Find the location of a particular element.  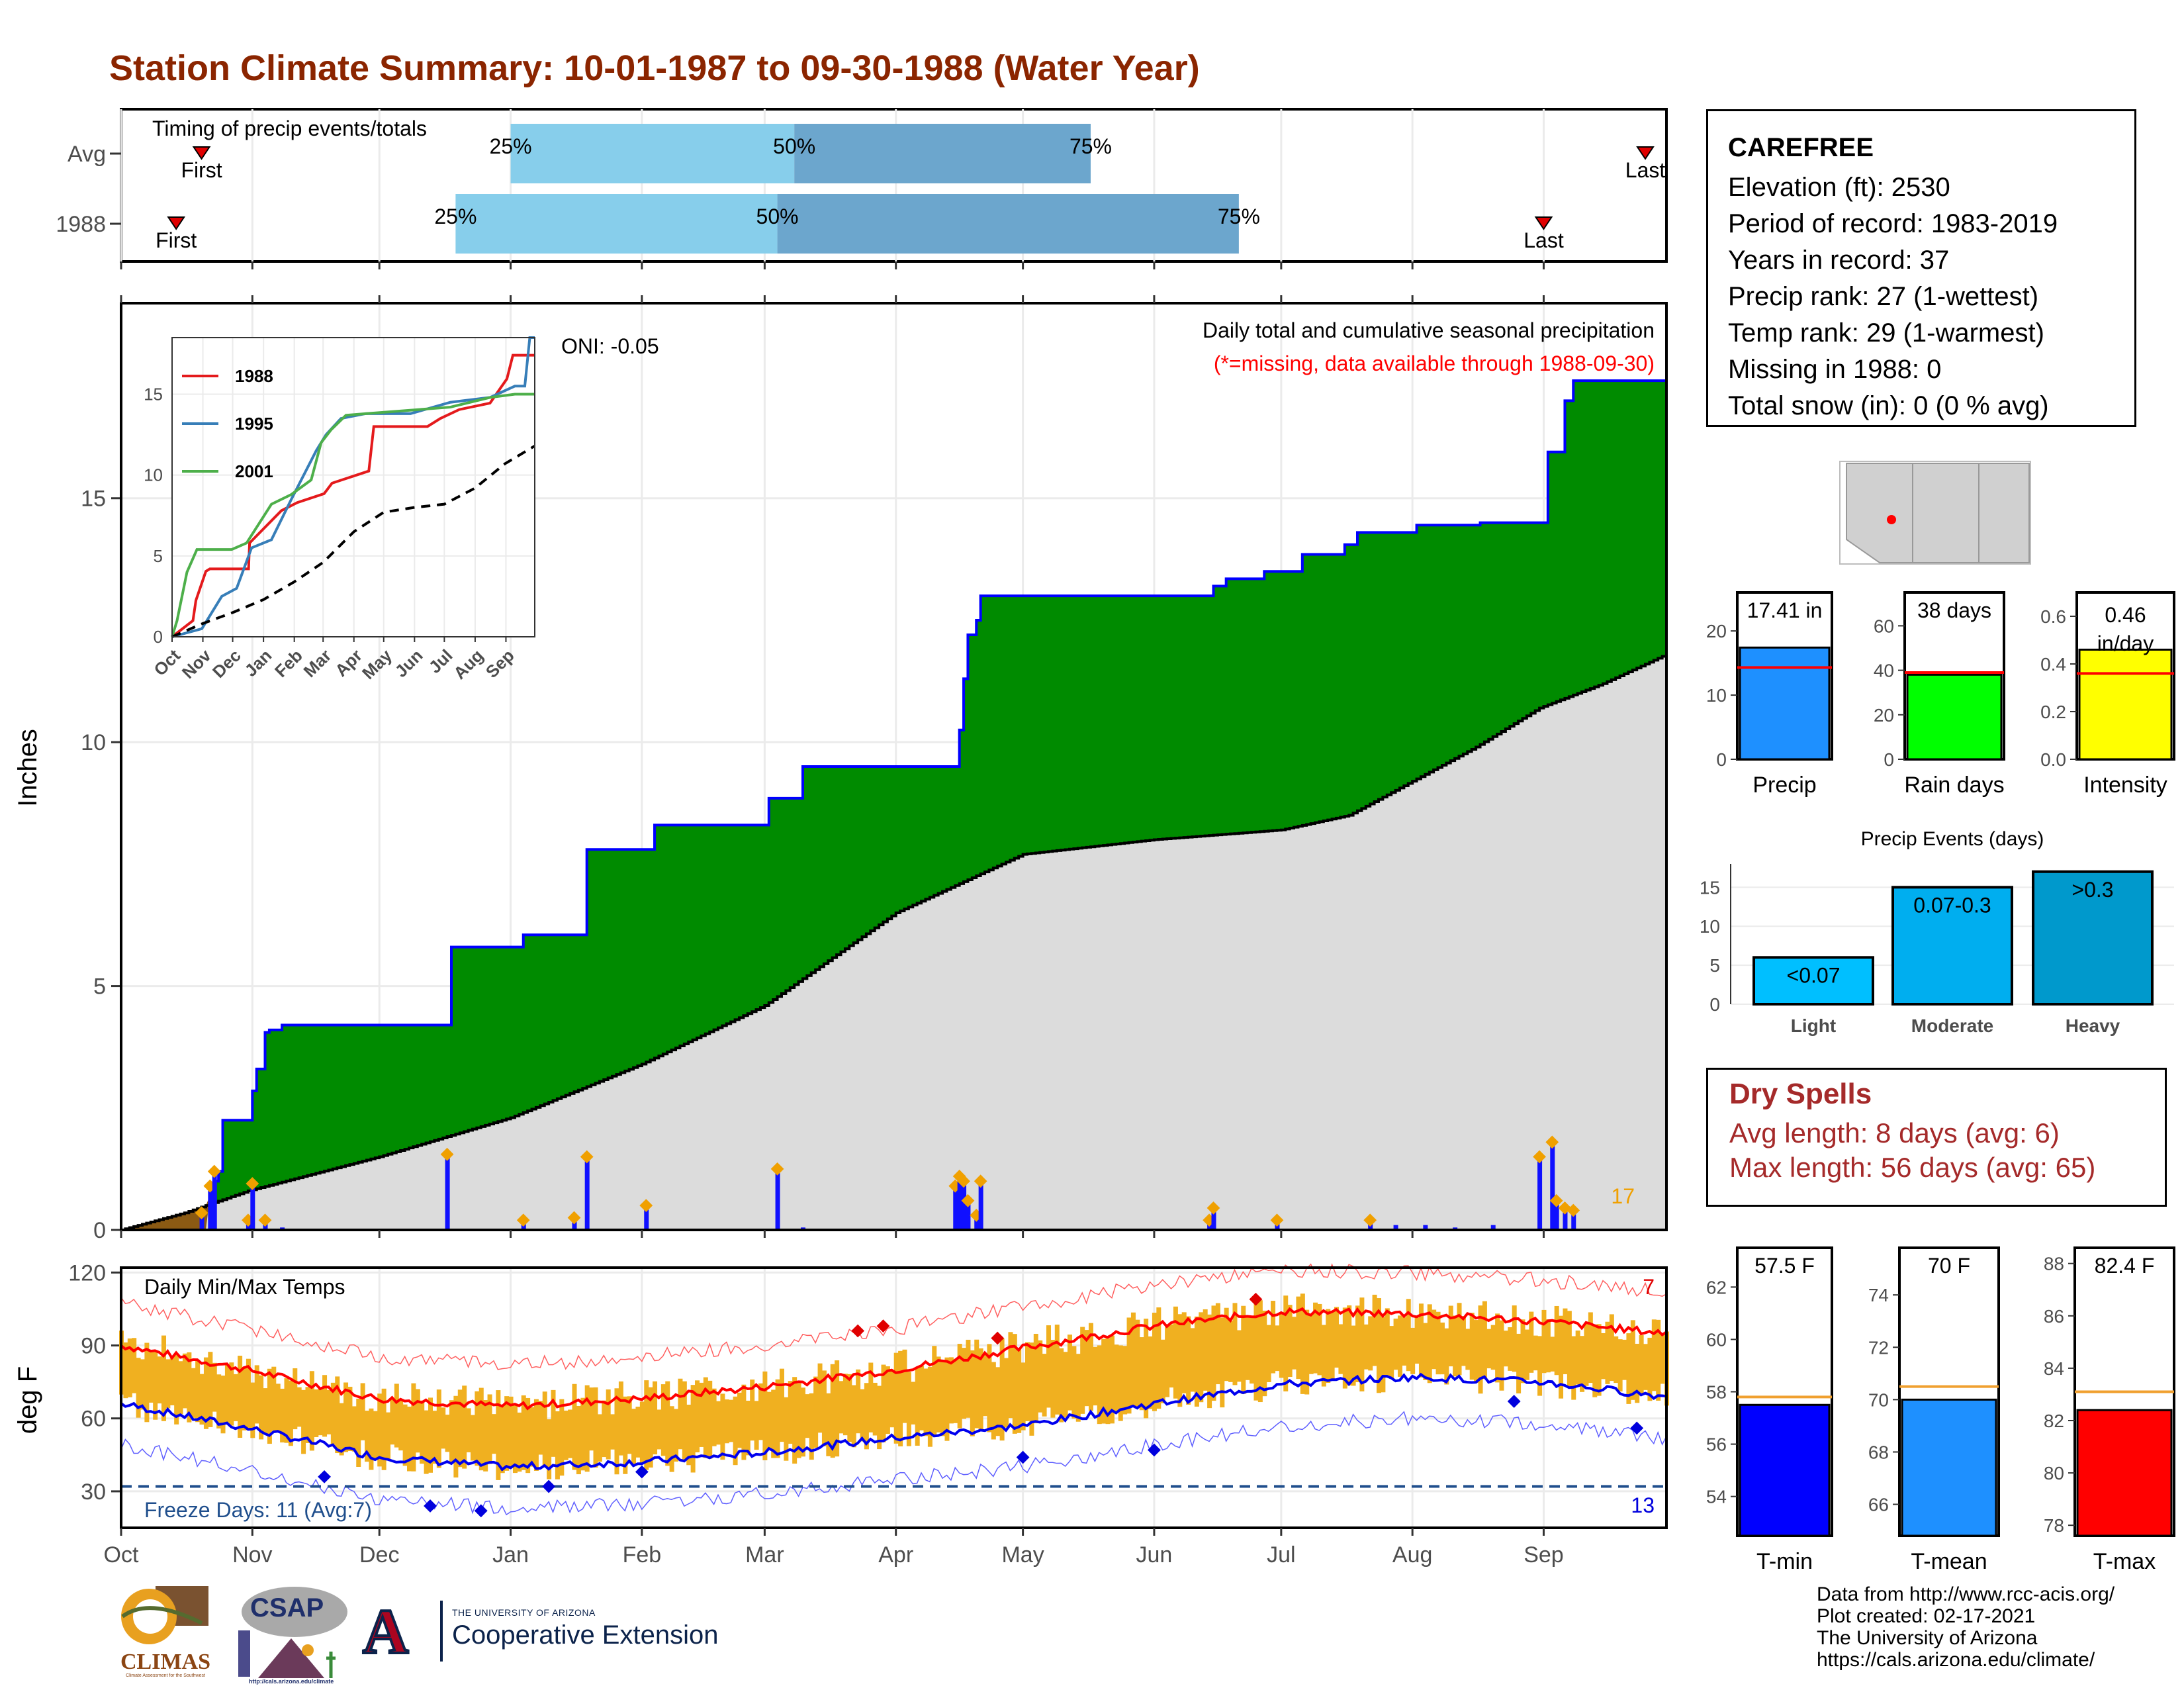

temps-x-tick-label: Mar is located at coordinates (765, 1555).